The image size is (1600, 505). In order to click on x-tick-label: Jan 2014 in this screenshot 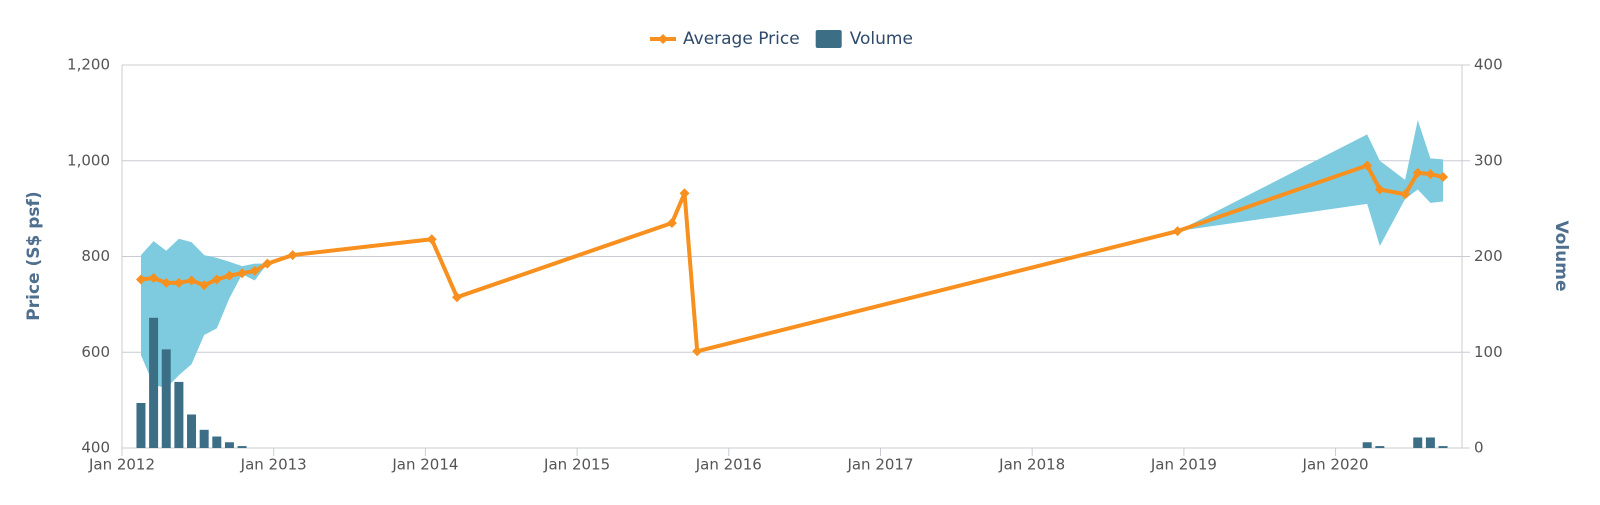, I will do `click(424, 465)`.